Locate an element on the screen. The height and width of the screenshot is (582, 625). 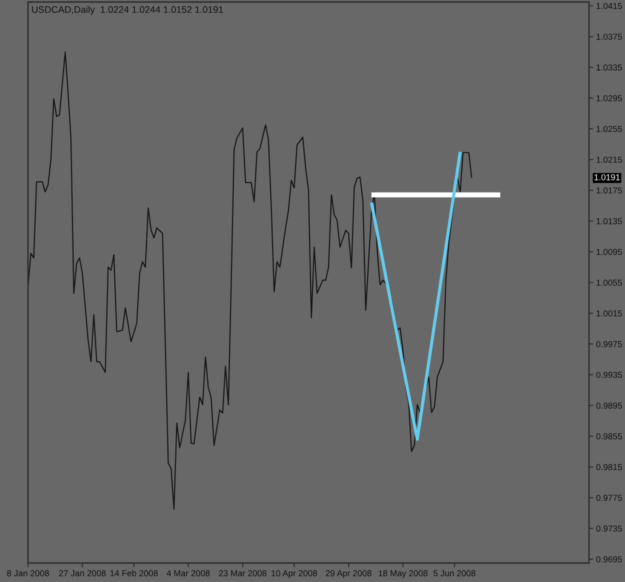
y-tick-label: 1.0215 is located at coordinates (609, 159).